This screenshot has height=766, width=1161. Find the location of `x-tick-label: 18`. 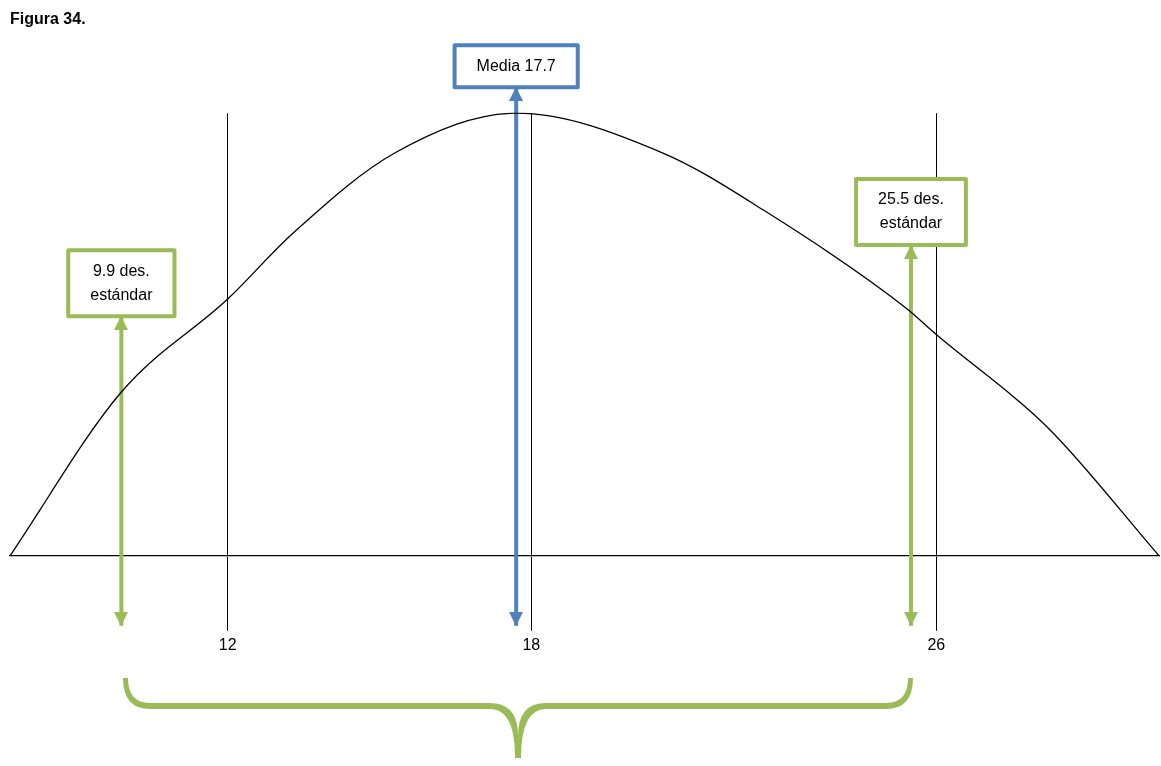

x-tick-label: 18 is located at coordinates (531, 644).